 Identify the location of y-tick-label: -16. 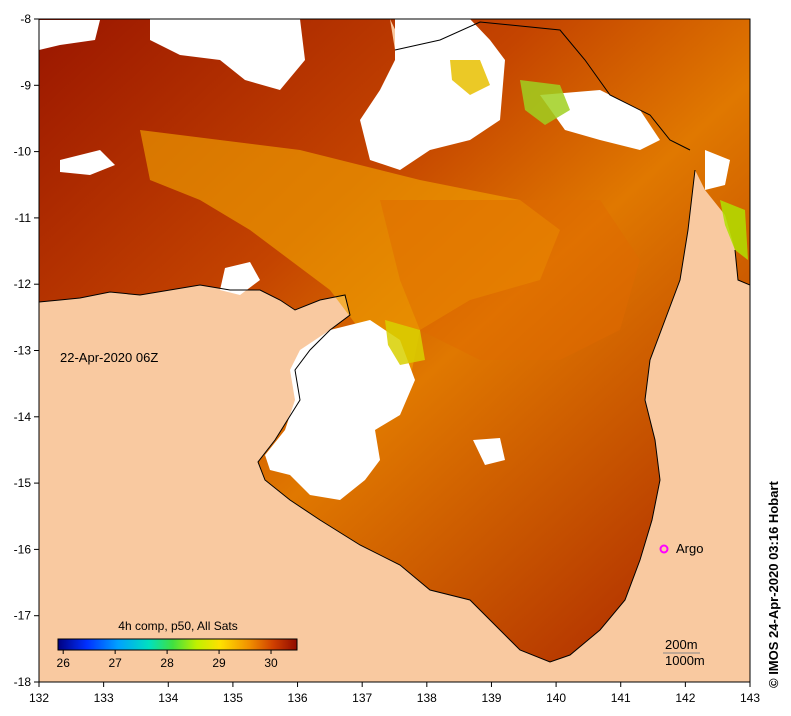
(23, 549).